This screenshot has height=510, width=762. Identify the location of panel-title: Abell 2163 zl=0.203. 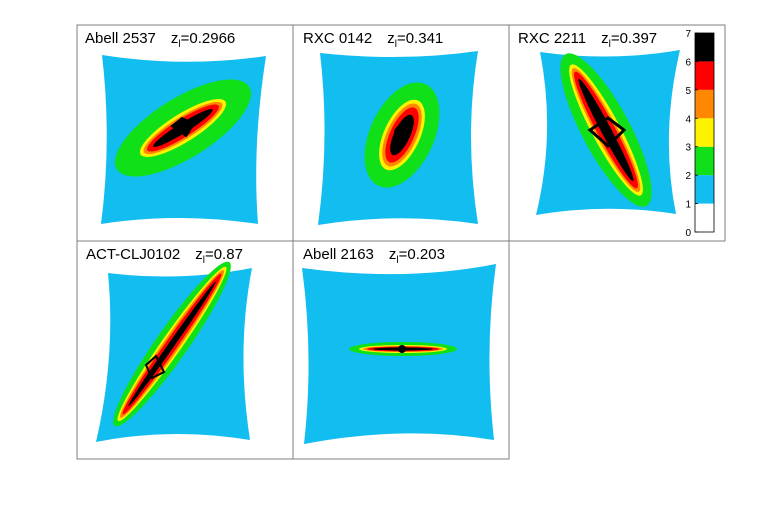
(374, 256).